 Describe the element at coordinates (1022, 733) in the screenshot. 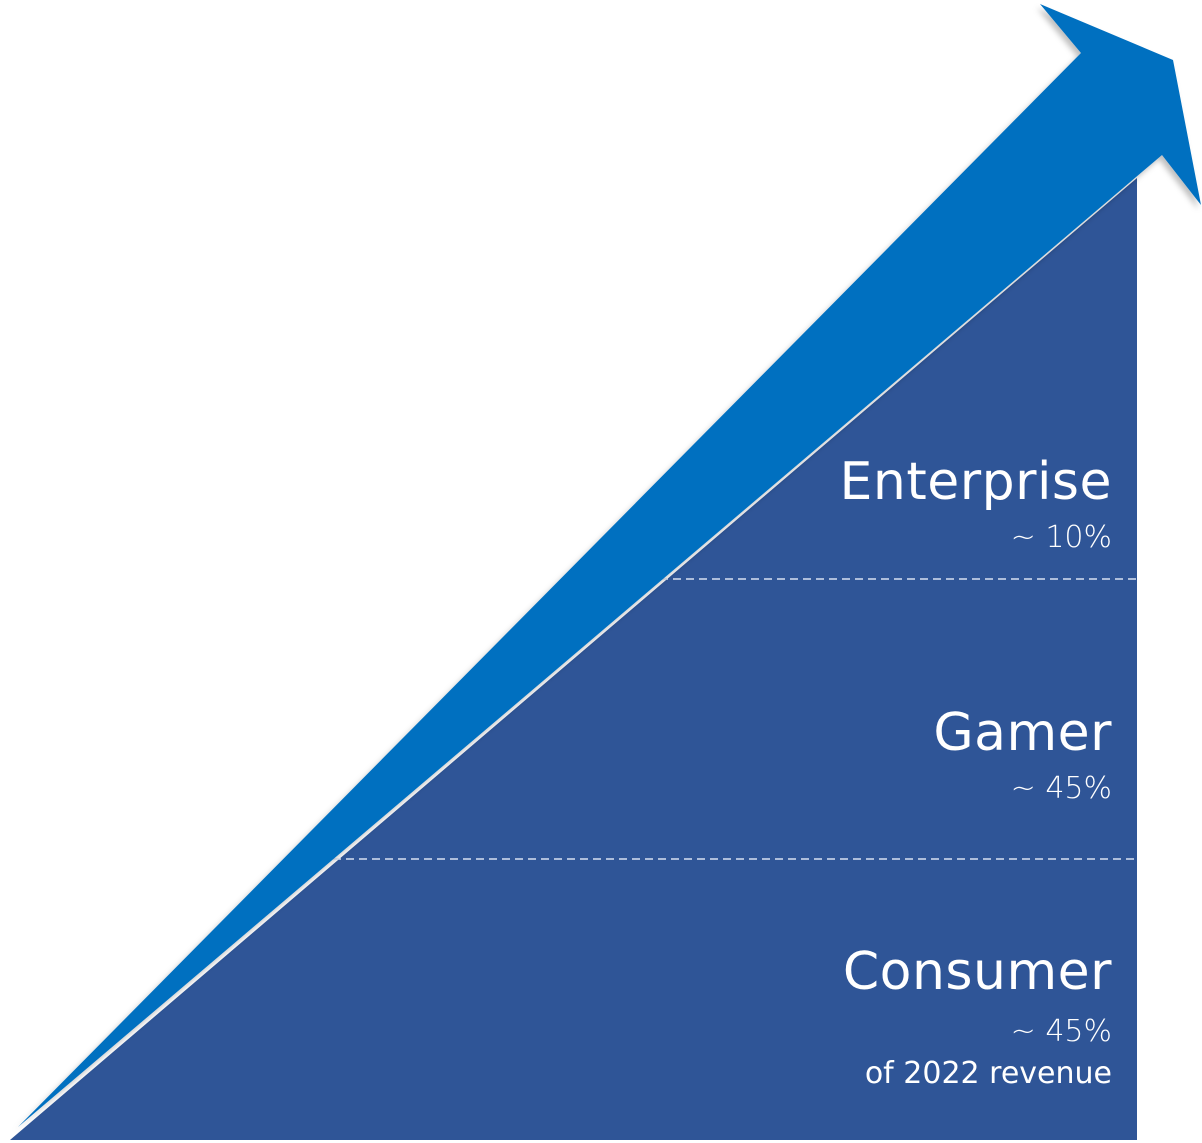

I see `segment-title: Gamer` at that location.